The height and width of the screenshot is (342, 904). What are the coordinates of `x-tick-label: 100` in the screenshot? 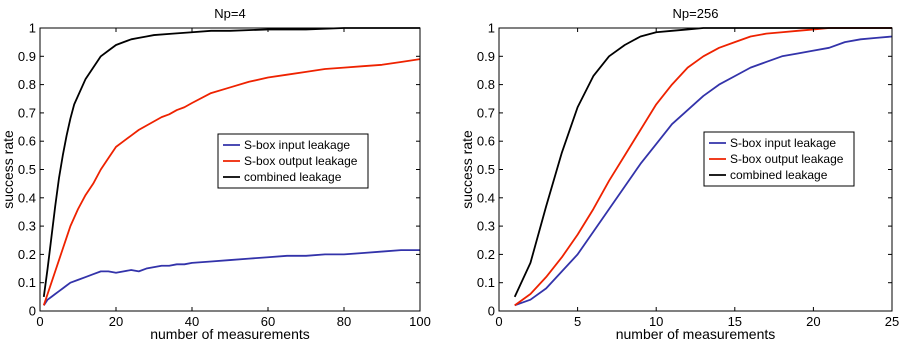 It's located at (420, 321).